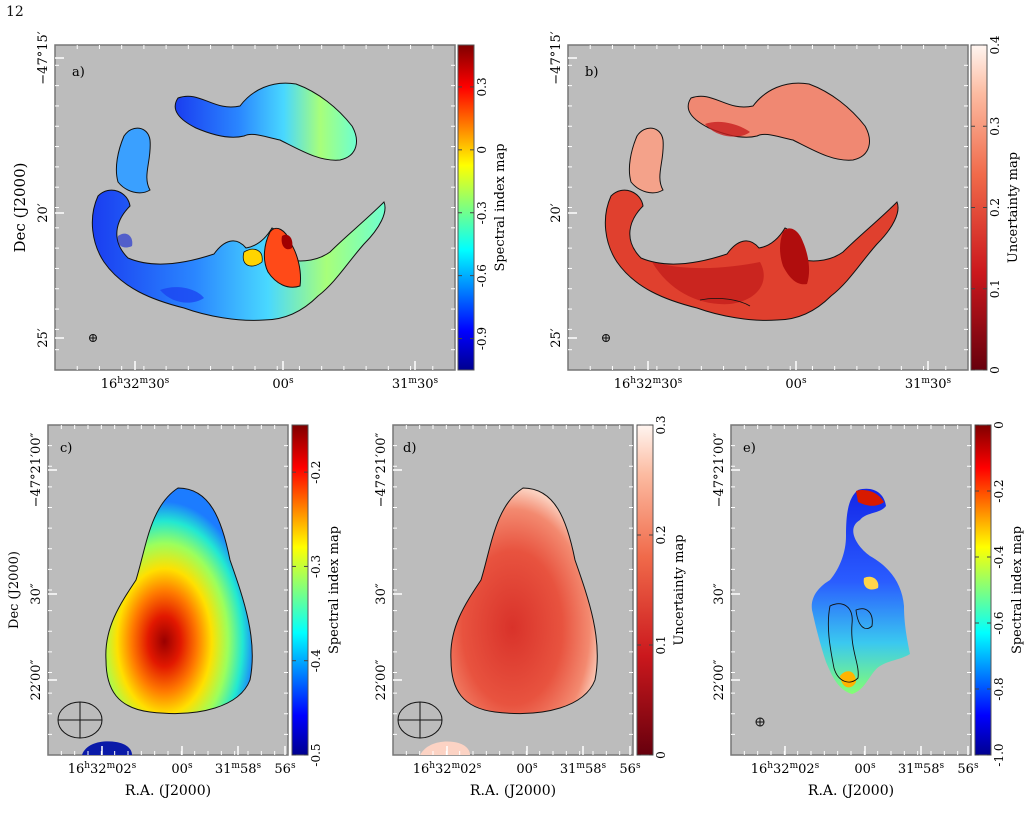  I want to click on panel-c-colorbar, so click(300, 590).